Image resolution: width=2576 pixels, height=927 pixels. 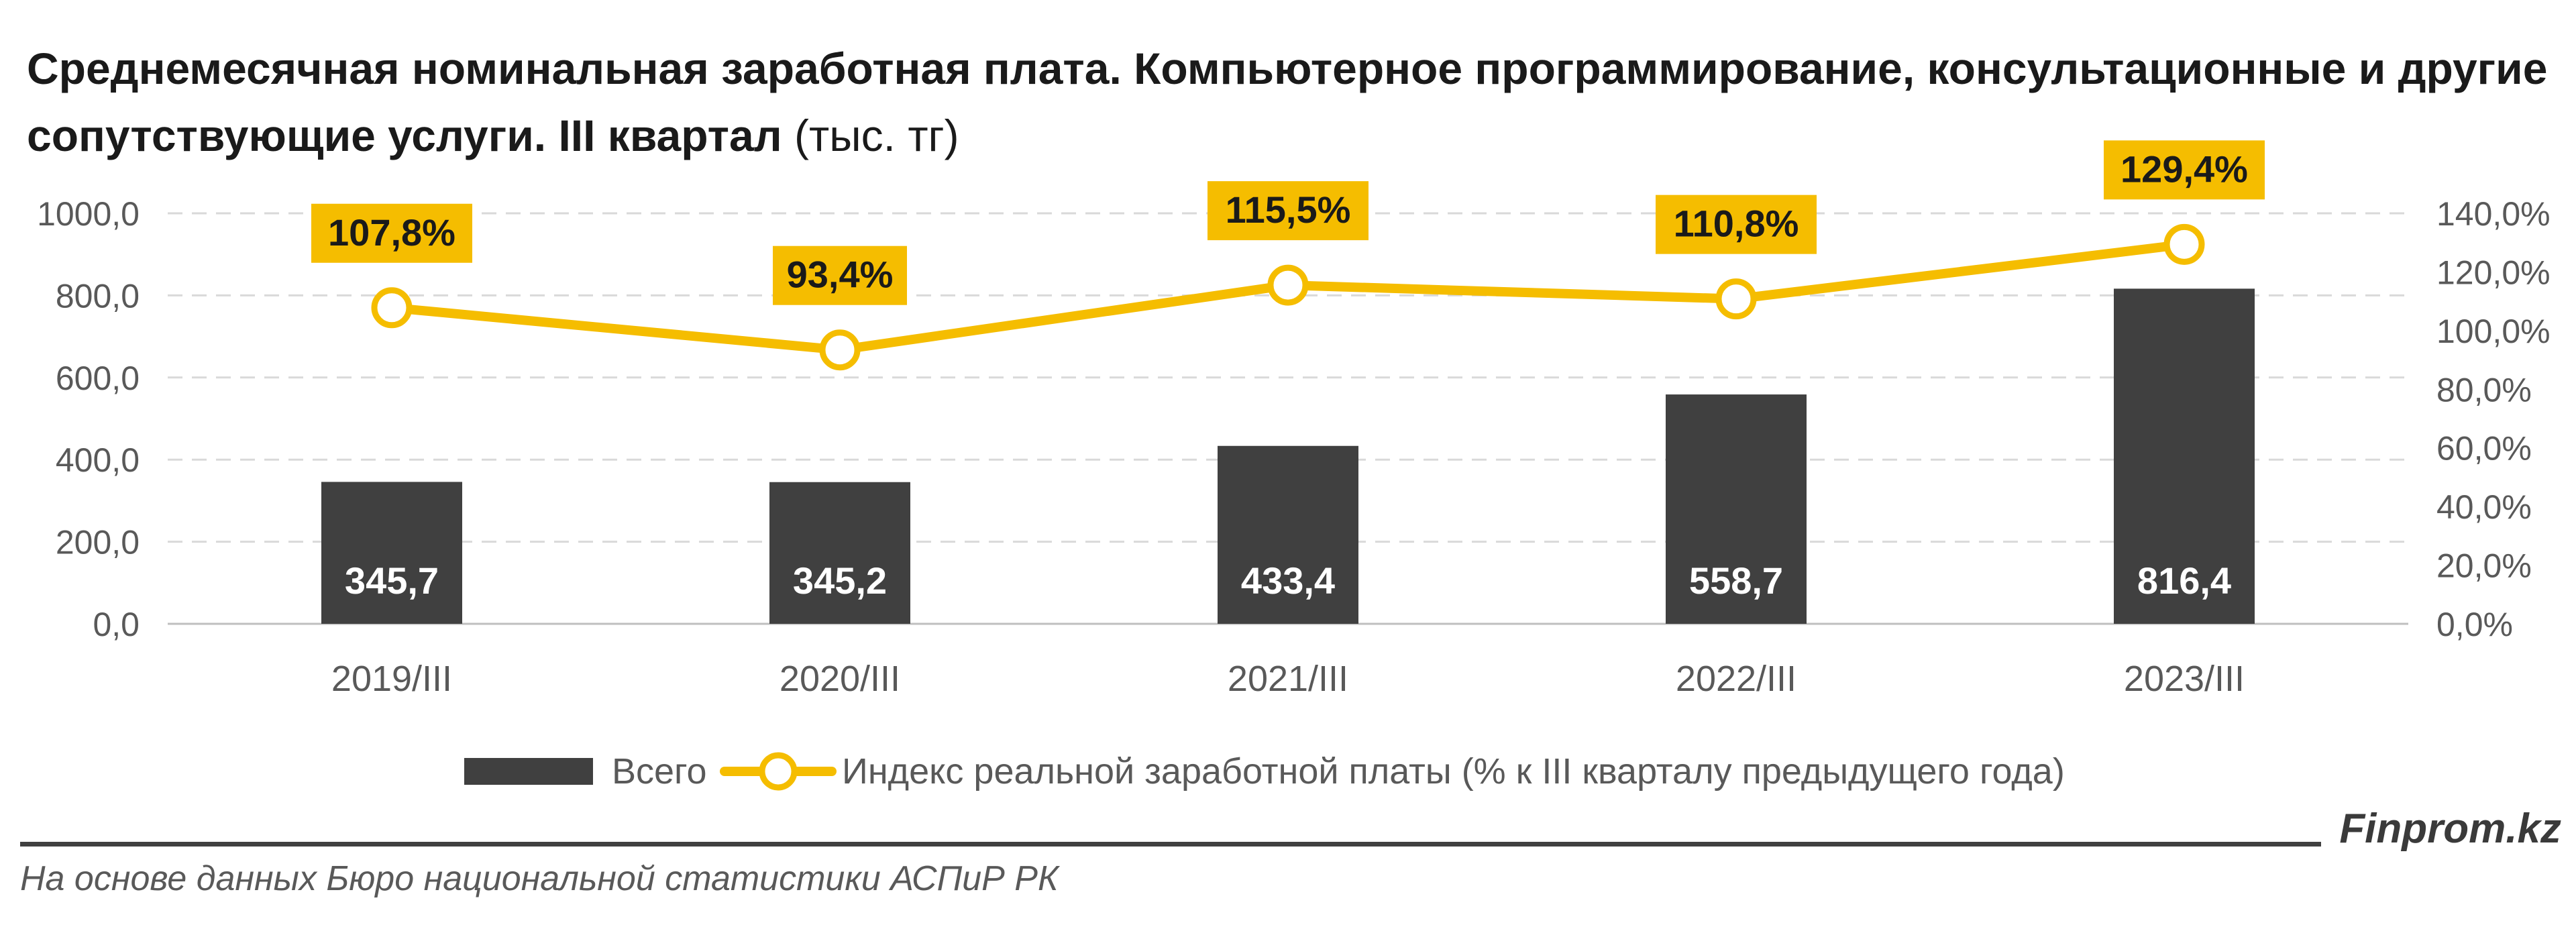 I want to click on bar-data-label: 558,7, so click(x=1736, y=580).